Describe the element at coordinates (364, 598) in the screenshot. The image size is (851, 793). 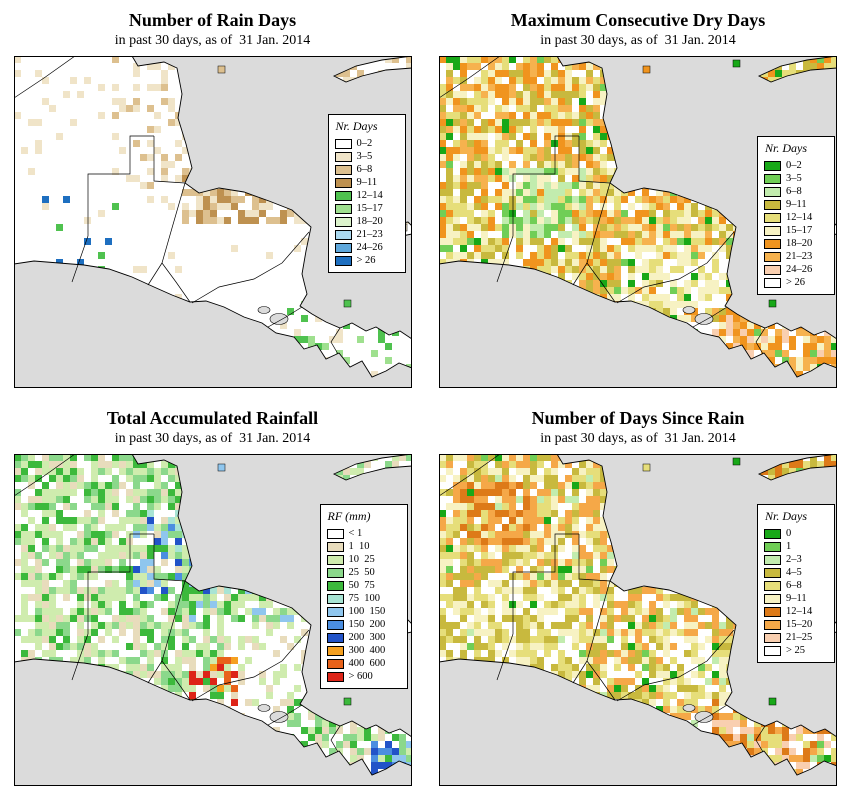
I see `legend-entry: 75 100` at that location.